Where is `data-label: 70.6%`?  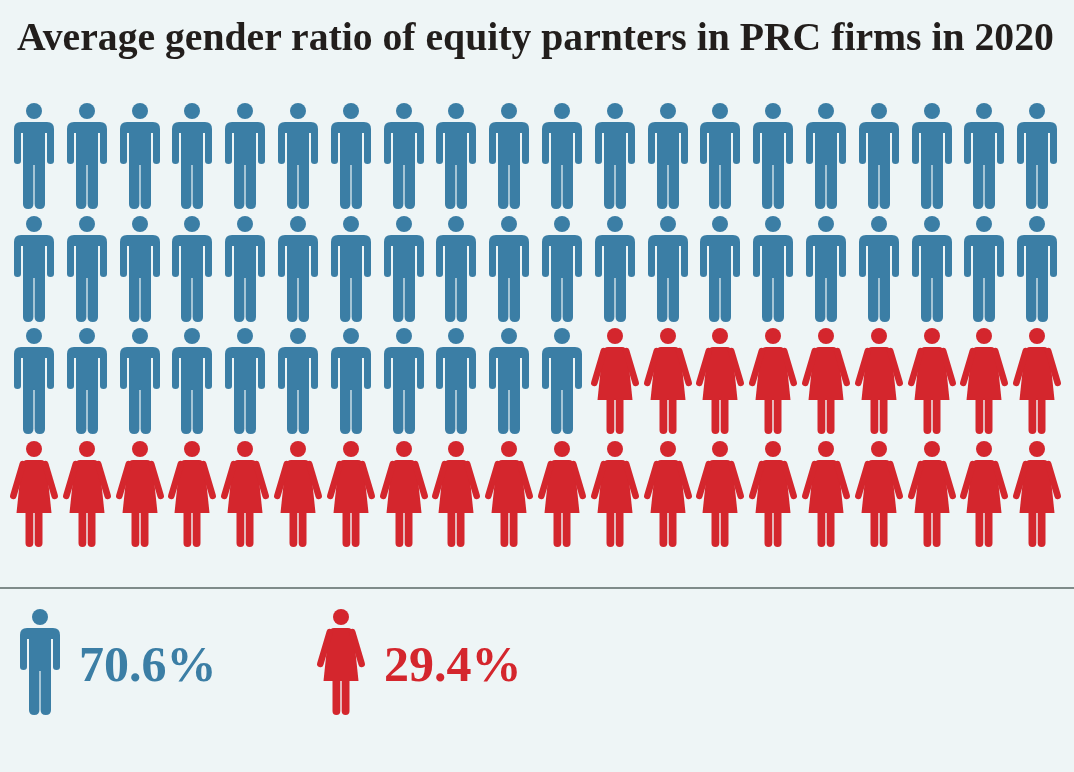
data-label: 70.6% is located at coordinates (148, 664).